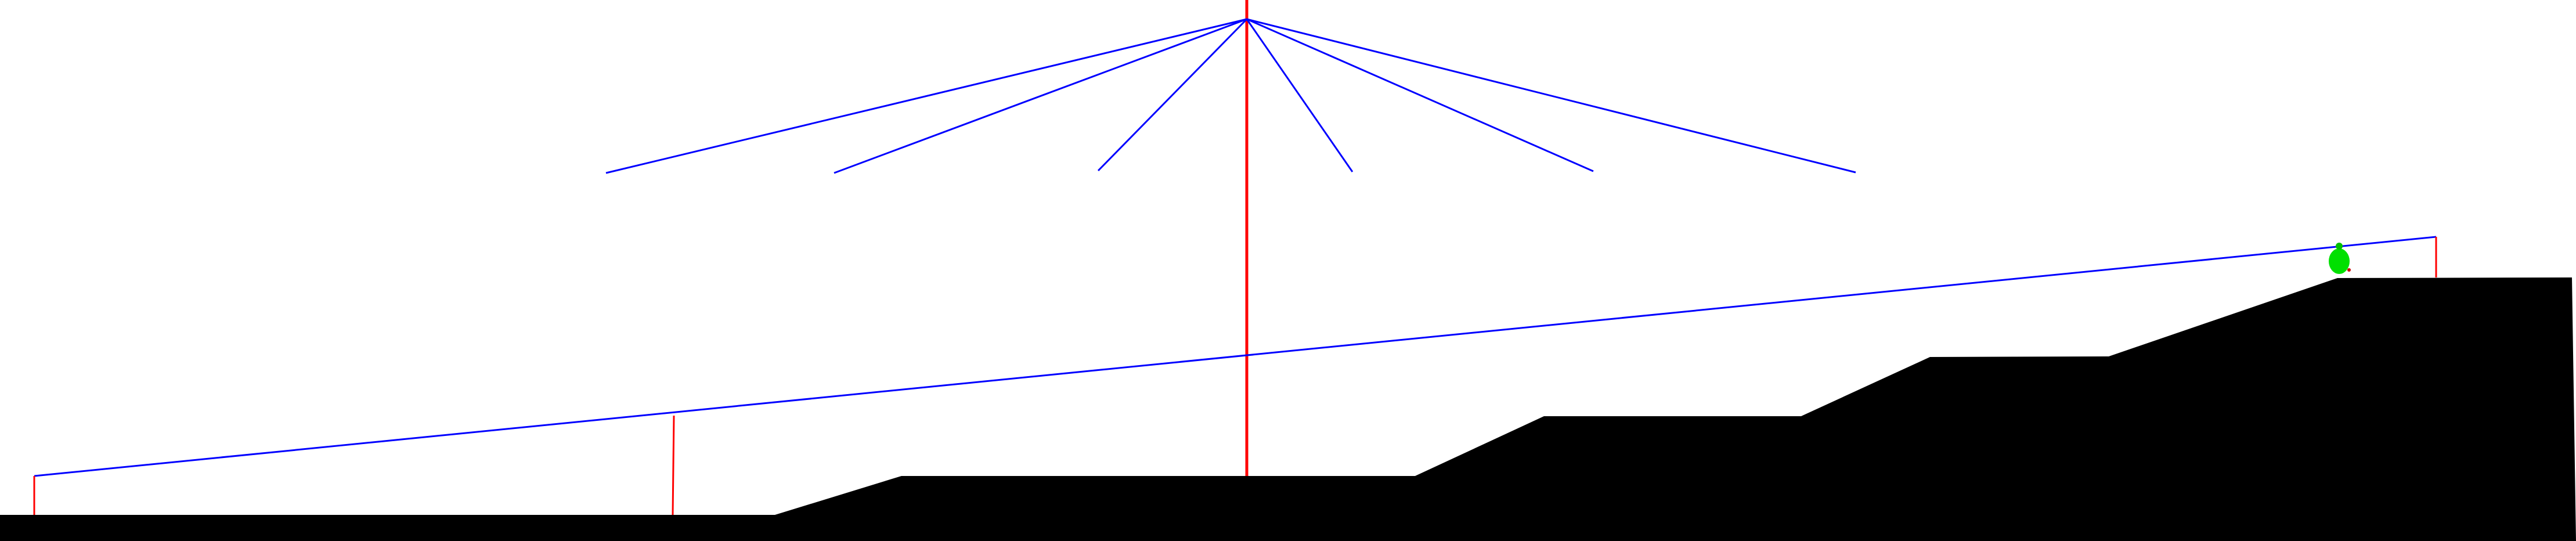  Describe the element at coordinates (2349, 270) in the screenshot. I see `player-marker-icon` at that location.